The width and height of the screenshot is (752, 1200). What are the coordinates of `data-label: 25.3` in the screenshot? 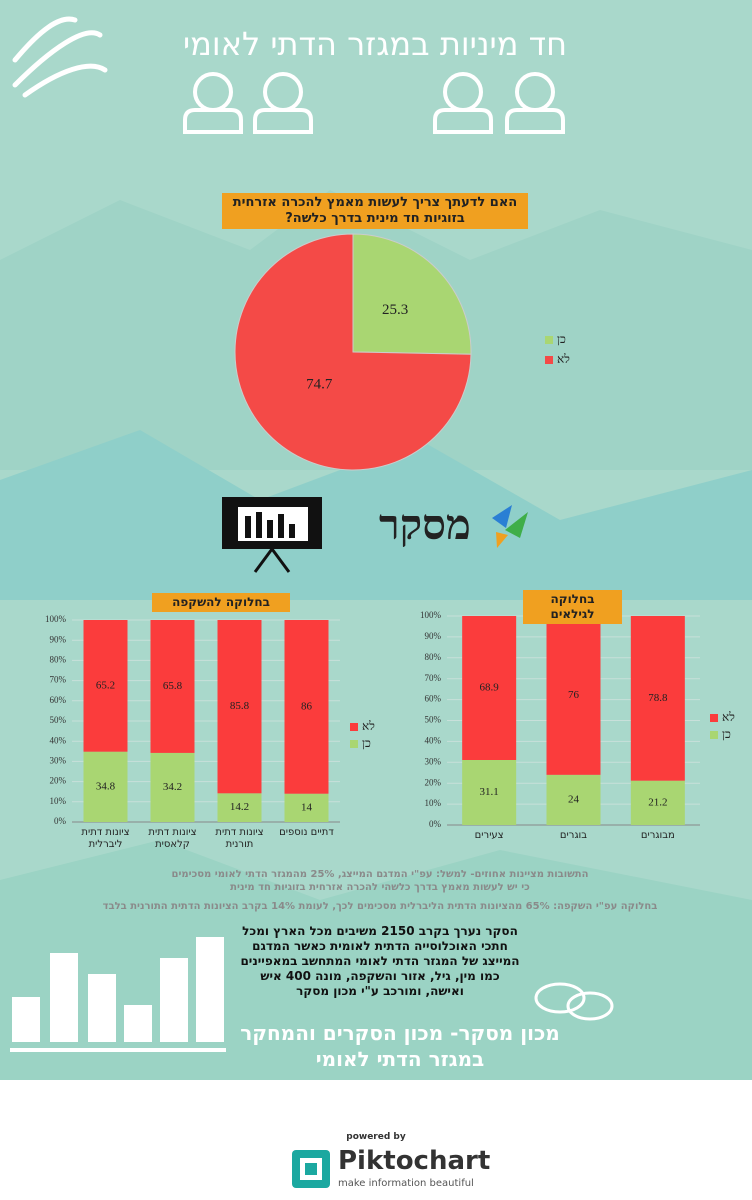 It's located at (395, 310).